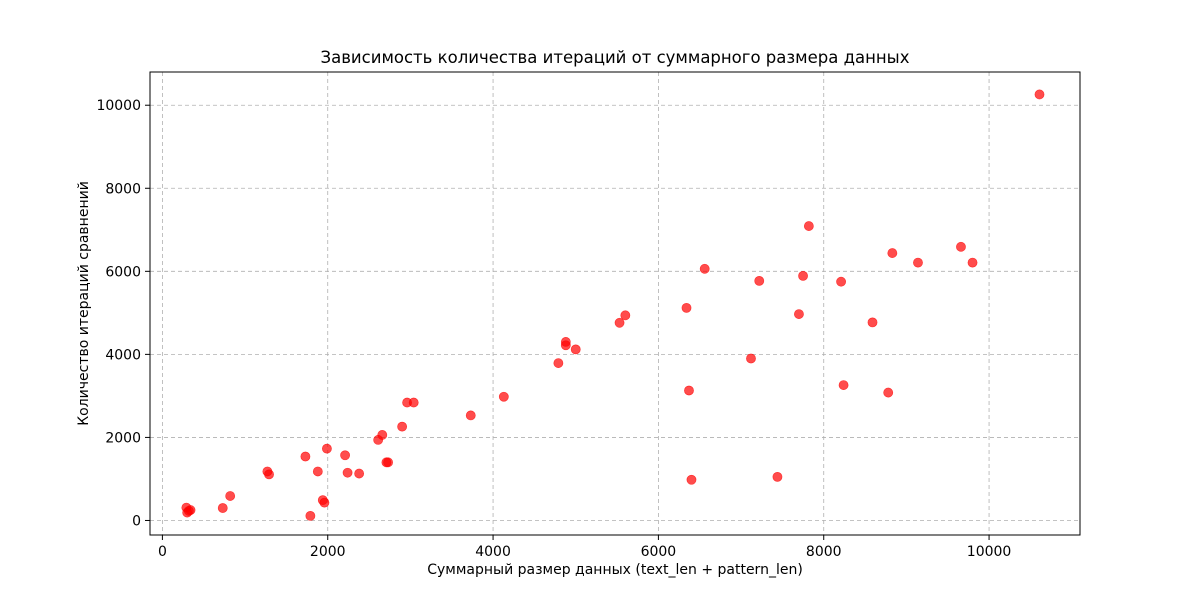 The image size is (1200, 600). I want to click on y-tick-label: 4000, so click(123, 355).